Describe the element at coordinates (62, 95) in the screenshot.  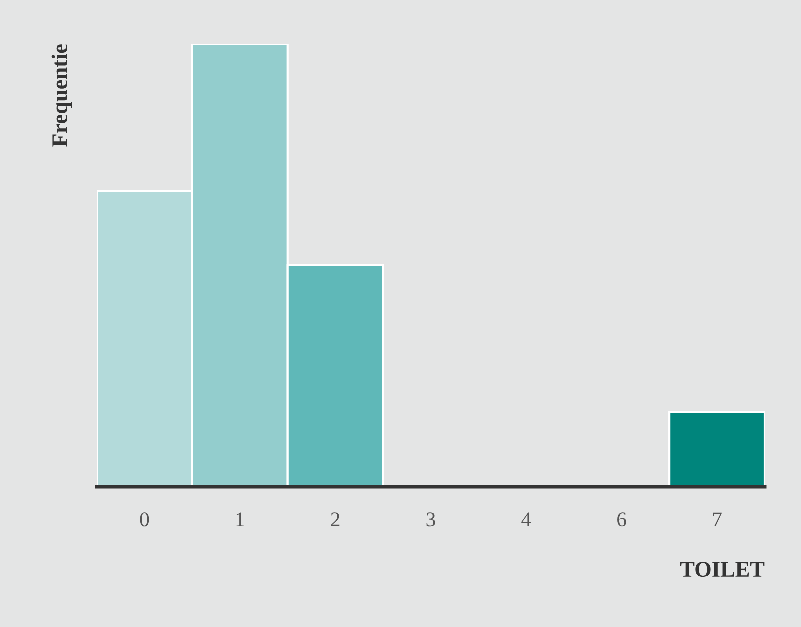
I see `y-axis-title: Frequentie` at that location.